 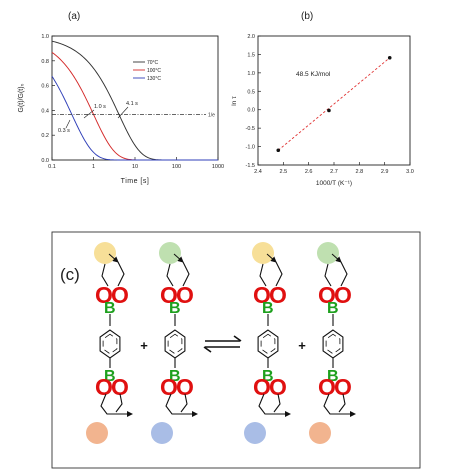 What do you see at coordinates (385, 172) in the screenshot?
I see `chart-b-x-tick-label: 2.9` at bounding box center [385, 172].